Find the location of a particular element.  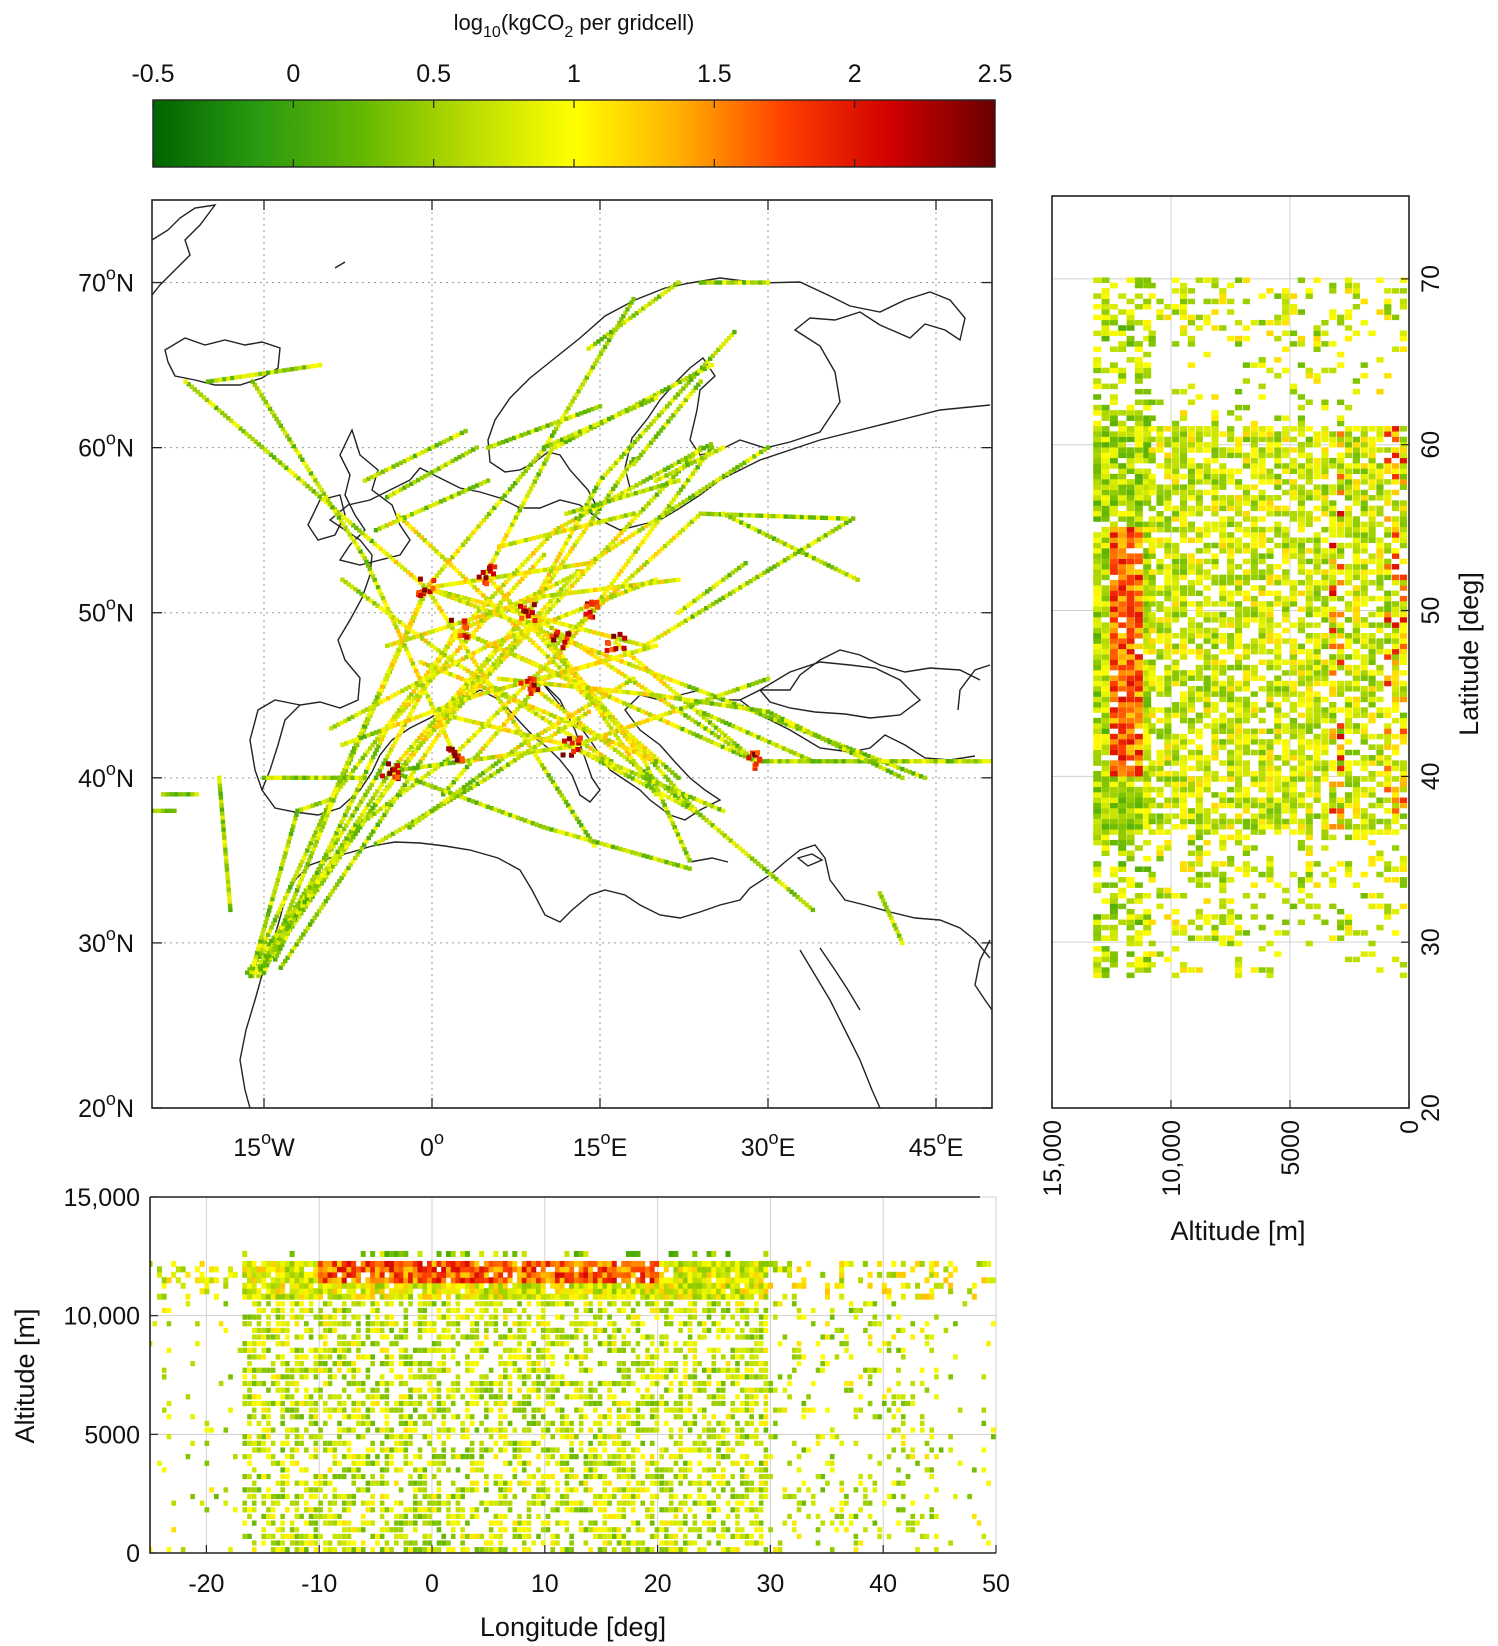

degree-symbol: o is located at coordinates (111, 604).